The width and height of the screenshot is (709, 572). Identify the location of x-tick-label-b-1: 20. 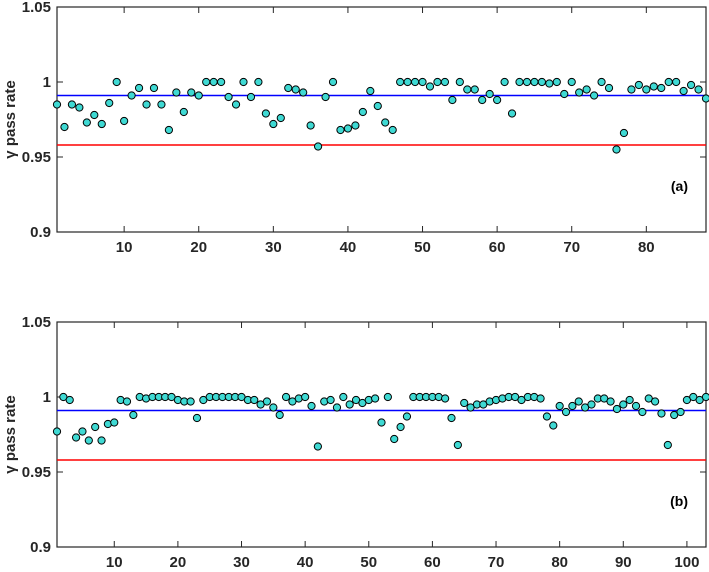
(178, 562).